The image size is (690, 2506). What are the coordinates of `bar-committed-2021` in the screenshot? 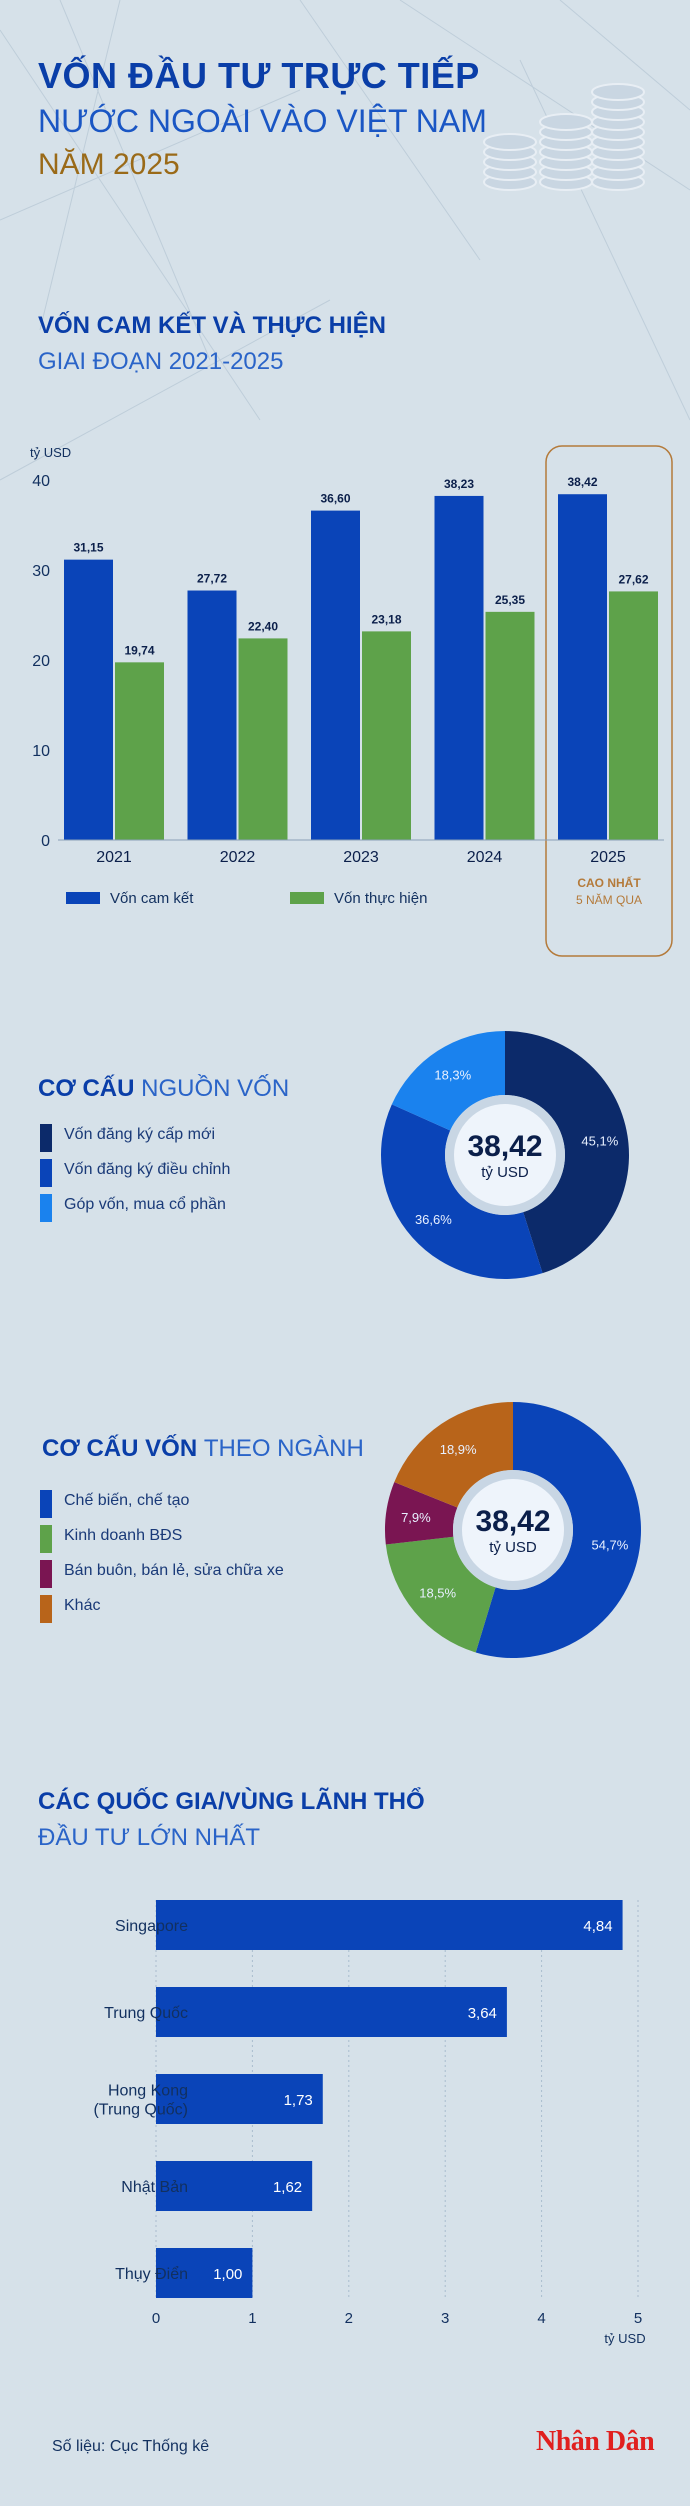 It's located at (88, 699).